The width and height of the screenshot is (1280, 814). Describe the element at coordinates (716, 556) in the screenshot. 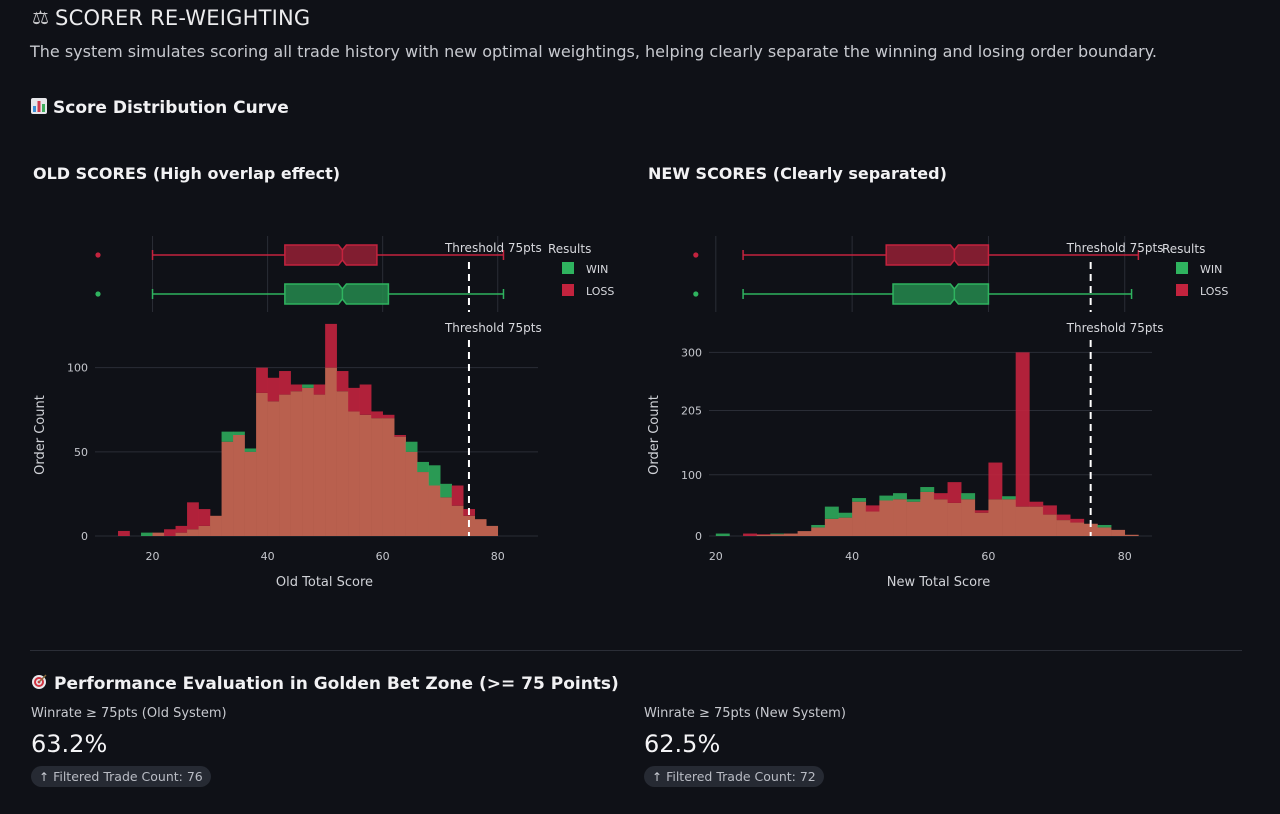

I see `x-tick-label: 20` at that location.